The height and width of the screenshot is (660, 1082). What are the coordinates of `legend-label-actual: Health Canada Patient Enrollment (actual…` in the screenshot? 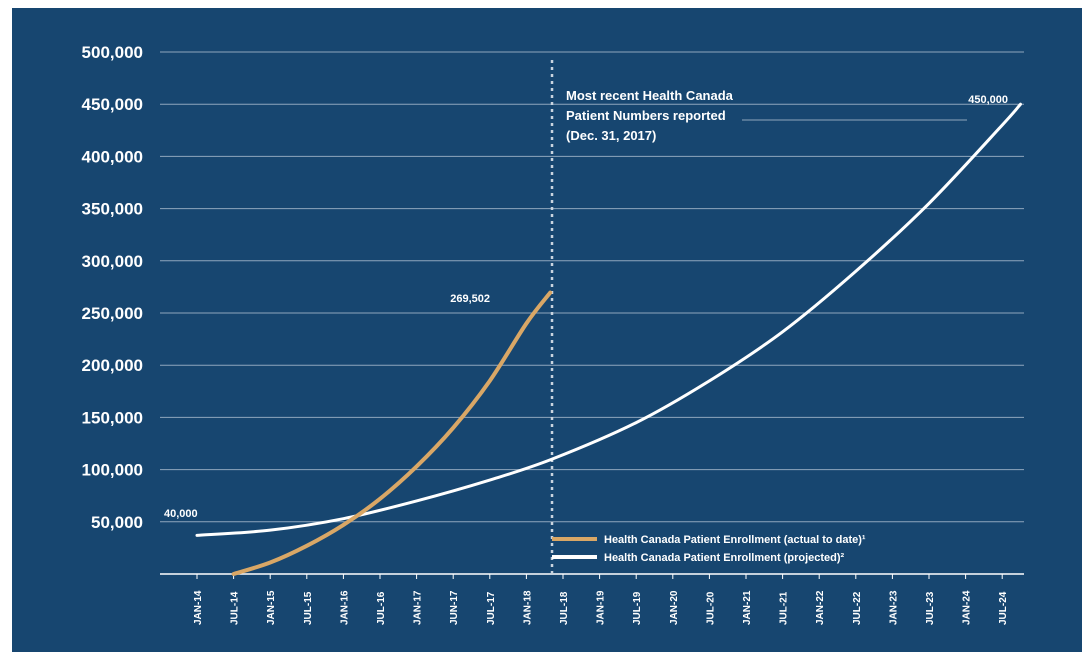 It's located at (735, 540).